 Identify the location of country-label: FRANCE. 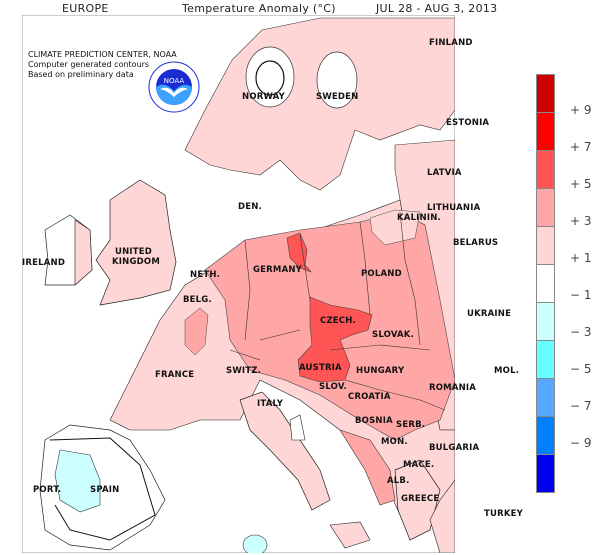
(175, 375).